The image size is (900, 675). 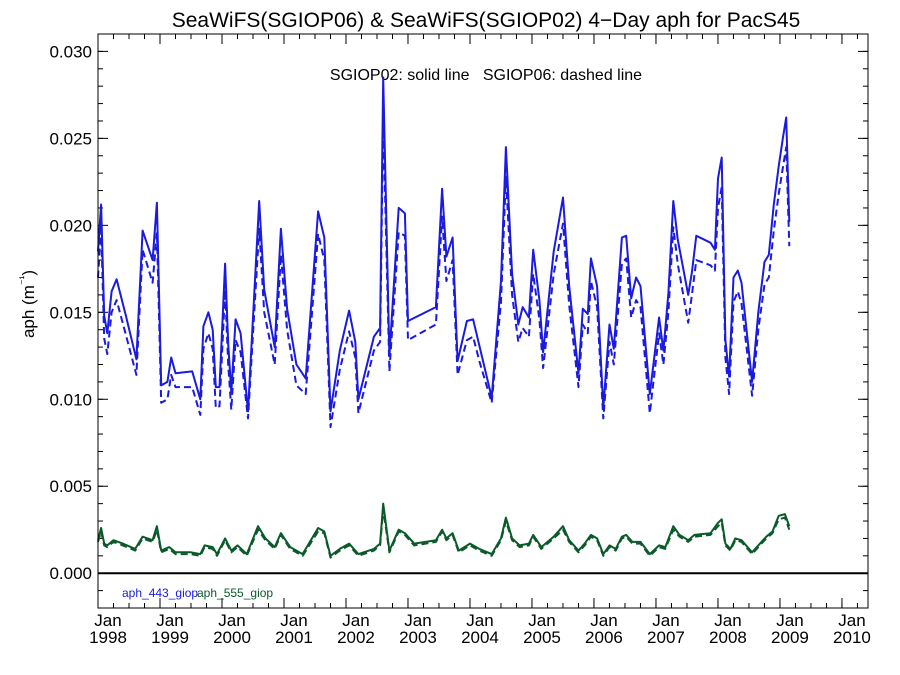 What do you see at coordinates (604, 637) in the screenshot?
I see `x-tick-year-label: 2006` at bounding box center [604, 637].